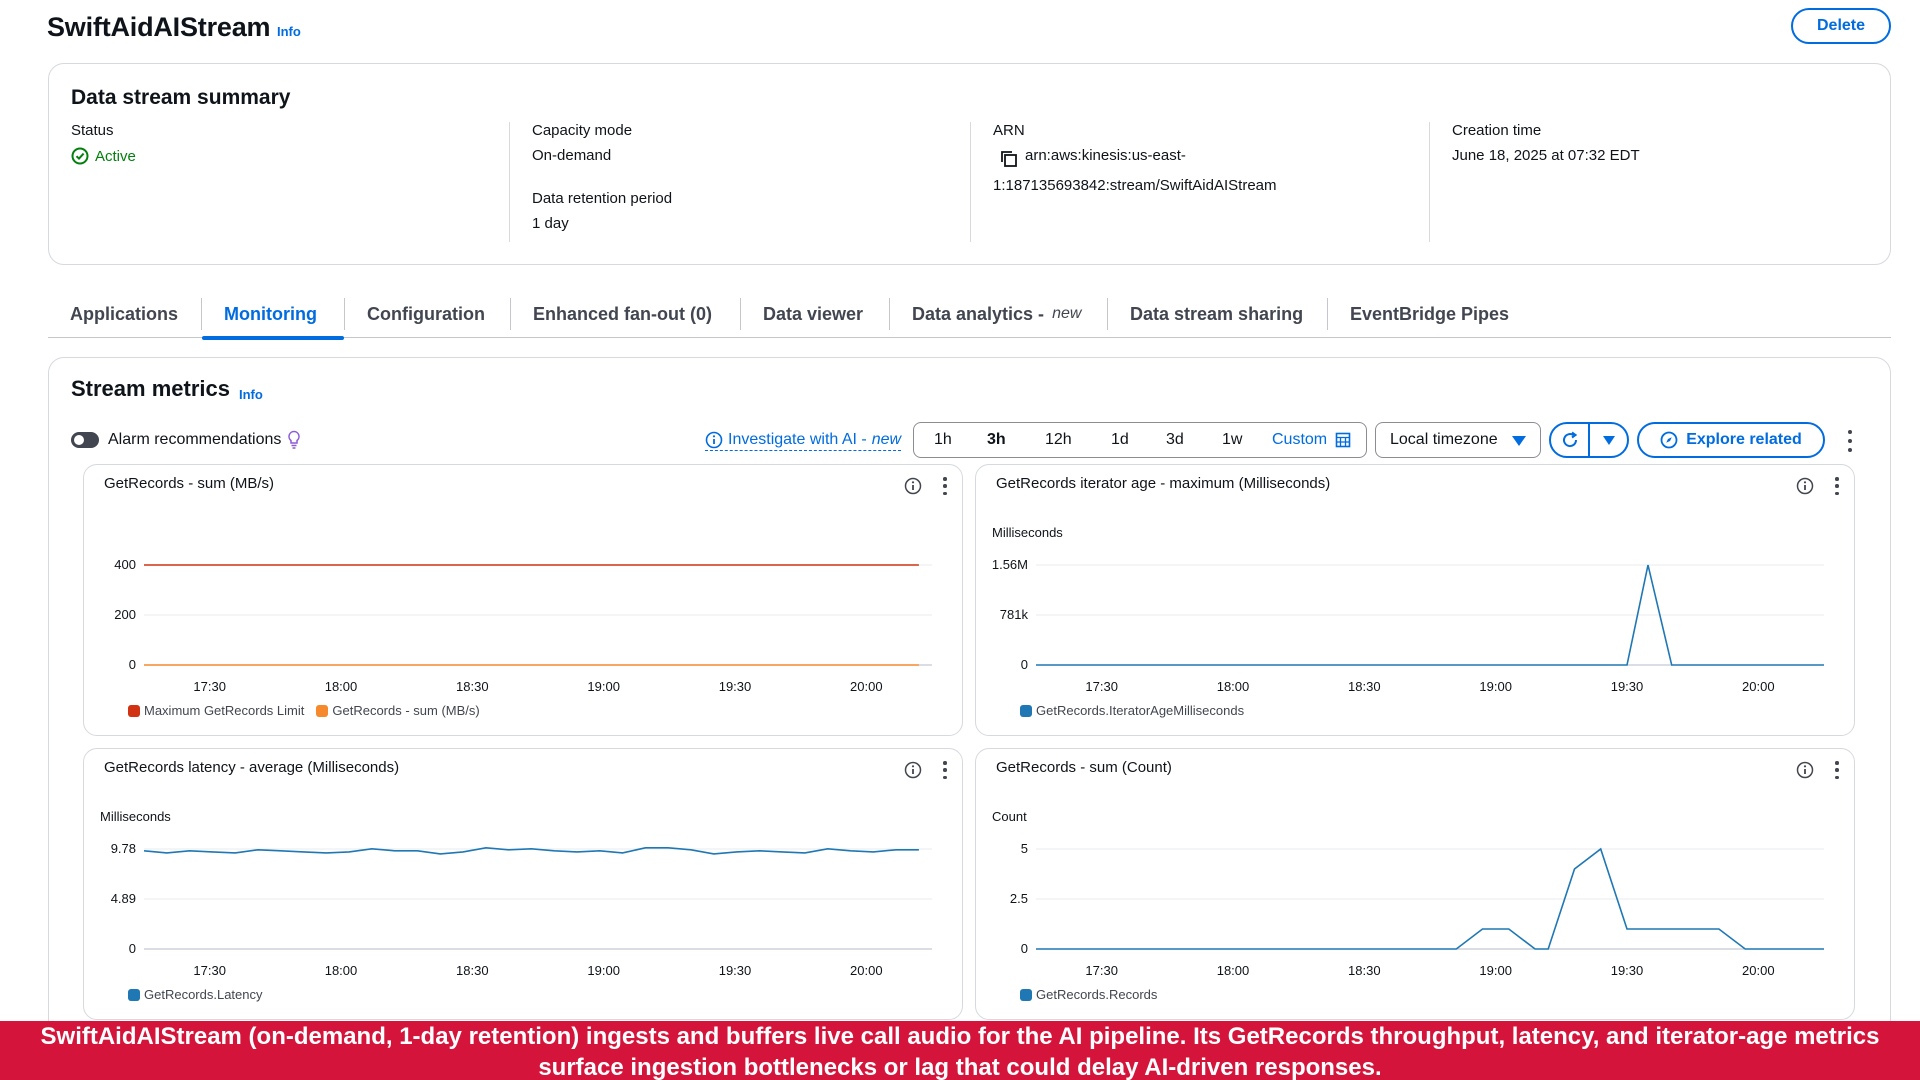 The width and height of the screenshot is (1920, 1080). I want to click on arn-label: ARN, so click(1009, 130).